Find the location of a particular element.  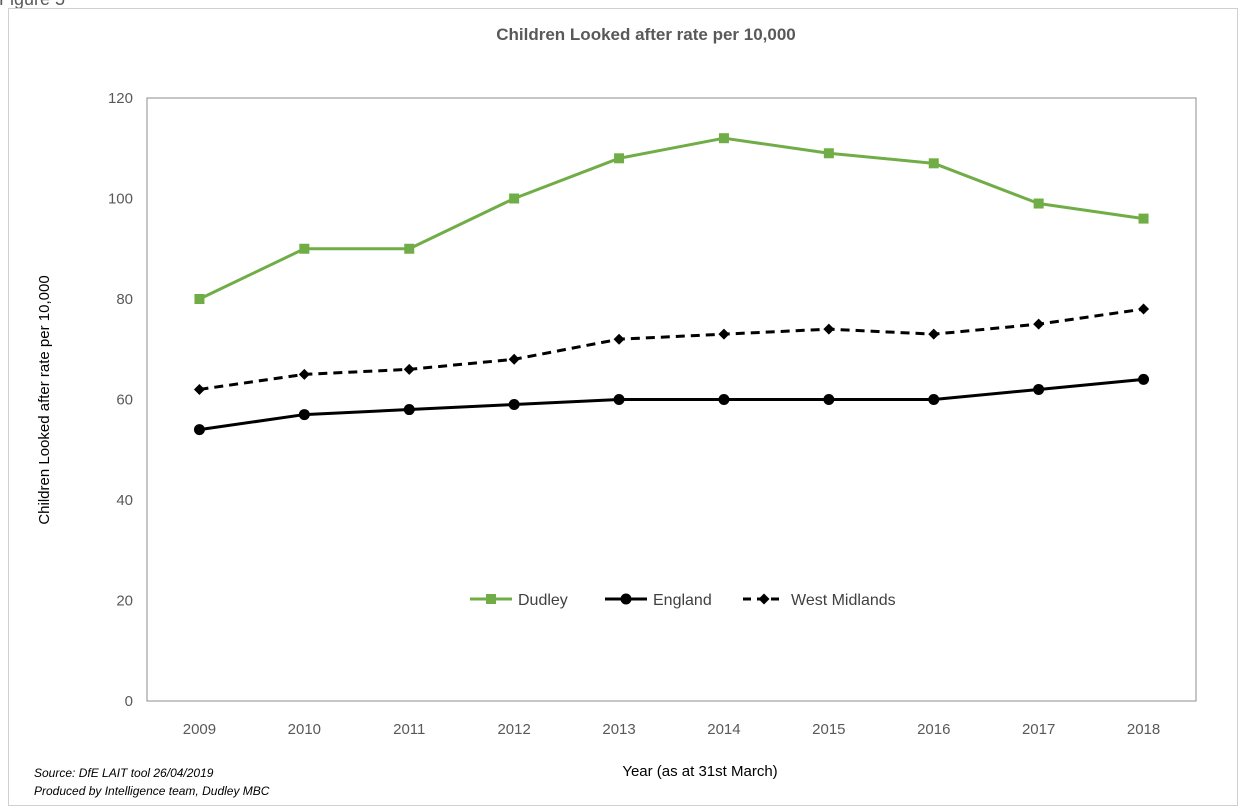

source-note: Source: DfE LAIT tool 26/04/2019 is located at coordinates (124, 773).